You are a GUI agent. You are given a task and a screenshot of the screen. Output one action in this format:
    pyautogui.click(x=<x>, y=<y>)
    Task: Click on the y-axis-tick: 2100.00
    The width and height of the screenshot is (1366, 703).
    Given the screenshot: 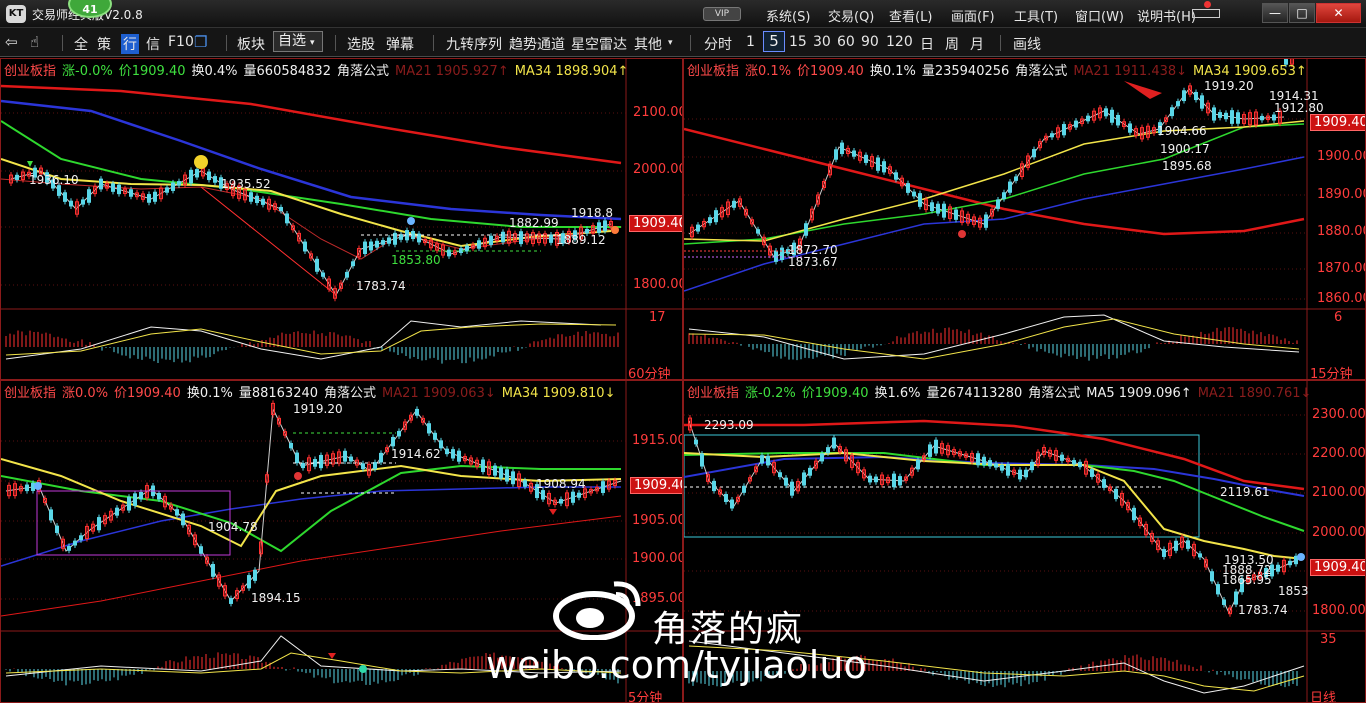 What is the action you would take?
    pyautogui.click(x=1339, y=492)
    